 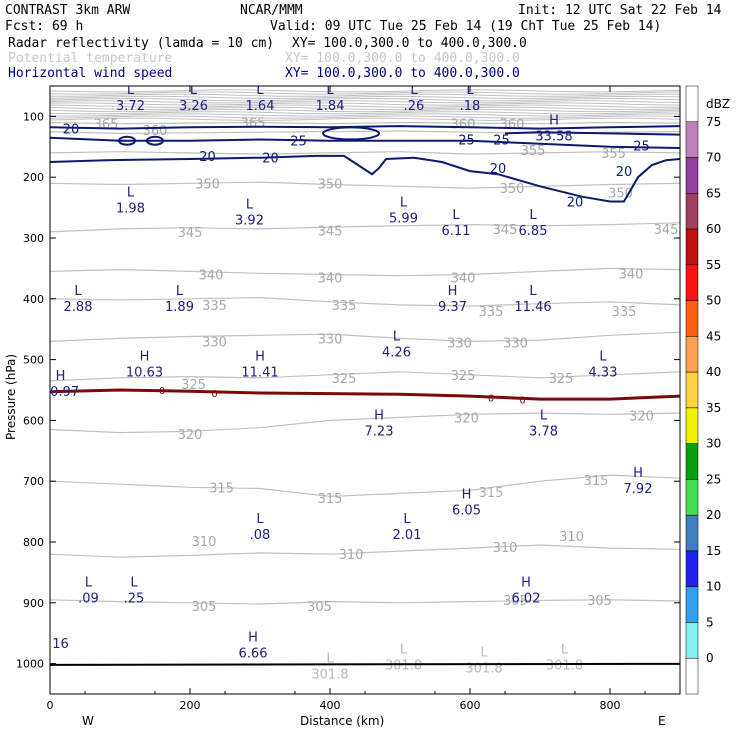 I want to click on colorbar-level-label: 20, so click(x=713, y=515).